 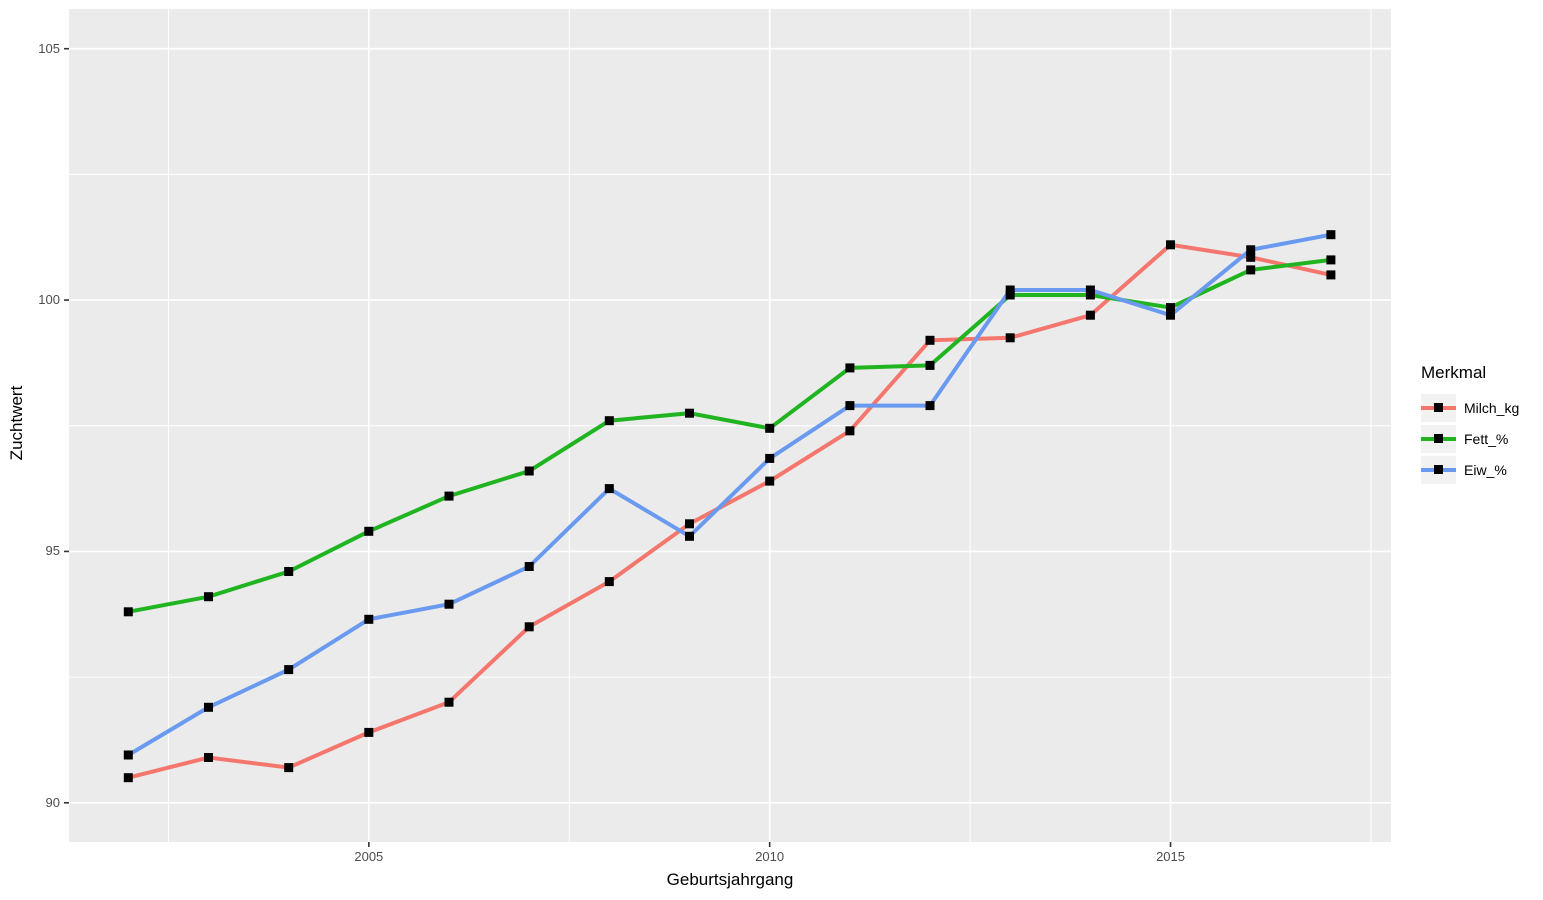 I want to click on legend-item-Milch_kg: Milch_kg, so click(x=1470, y=408).